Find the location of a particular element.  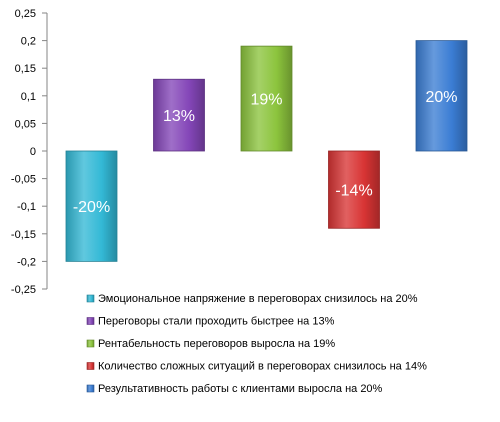

y-tick-label: -0,05 is located at coordinates (23, 180).